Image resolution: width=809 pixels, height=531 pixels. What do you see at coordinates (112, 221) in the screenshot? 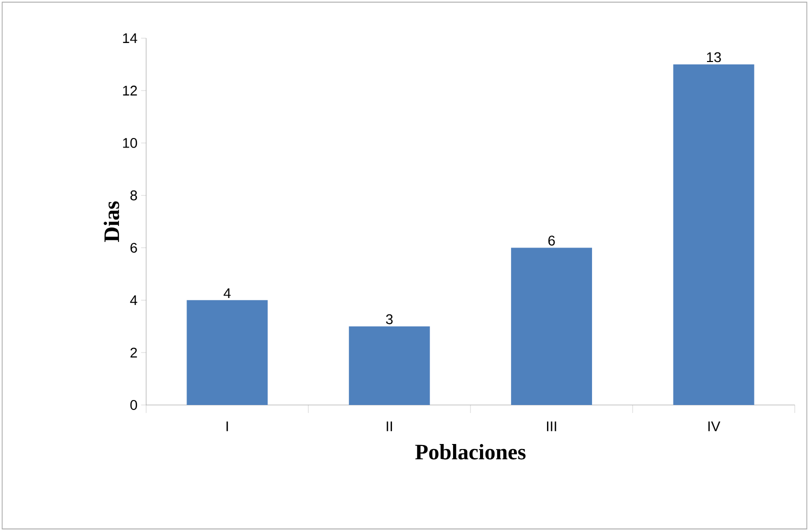
I see `y-axis-title: Dias` at bounding box center [112, 221].